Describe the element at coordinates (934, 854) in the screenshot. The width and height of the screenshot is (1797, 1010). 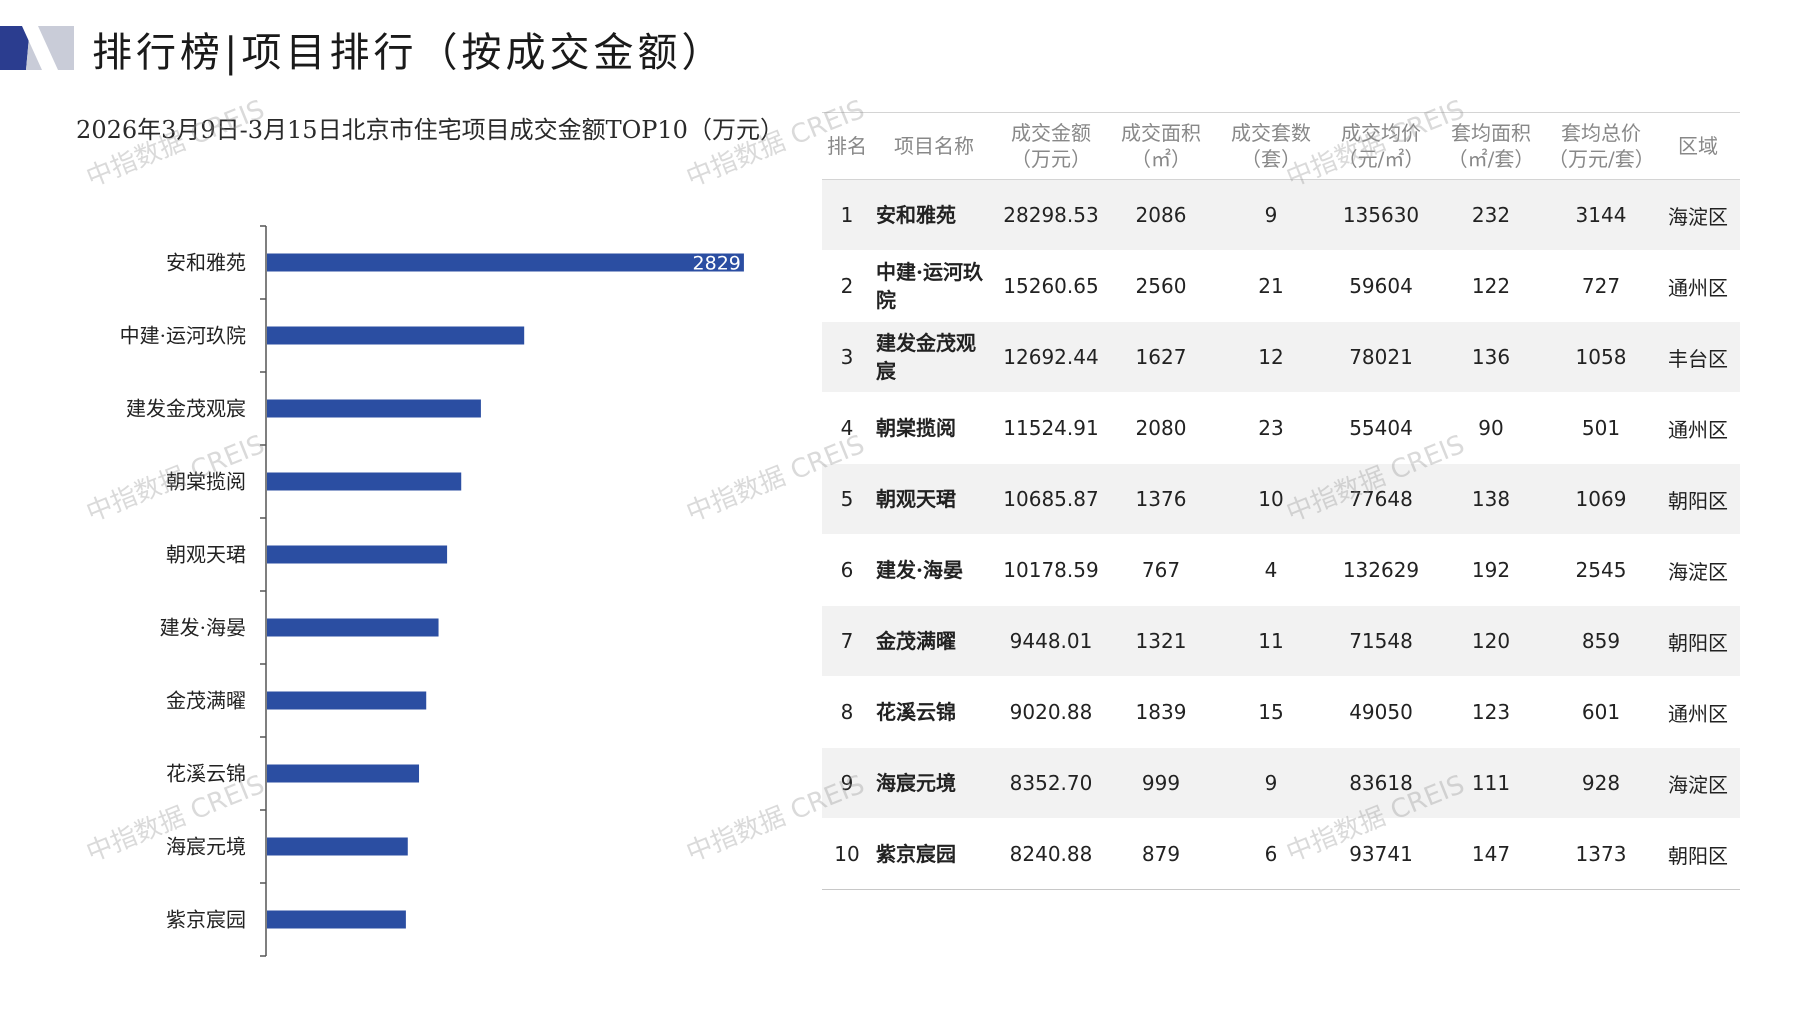
I see `project-name-cell: 紫京宸园` at that location.